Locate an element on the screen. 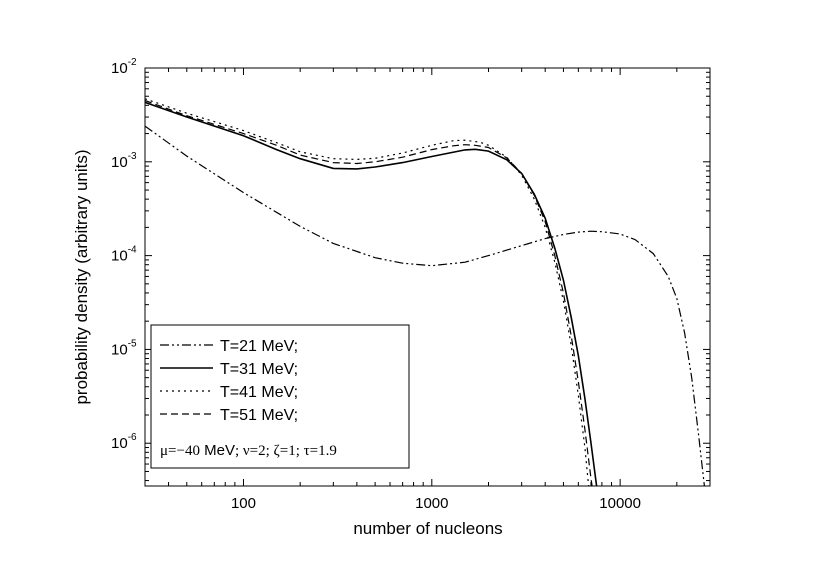  y-tick-label: 10⁻⁶ is located at coordinates (124, 442).